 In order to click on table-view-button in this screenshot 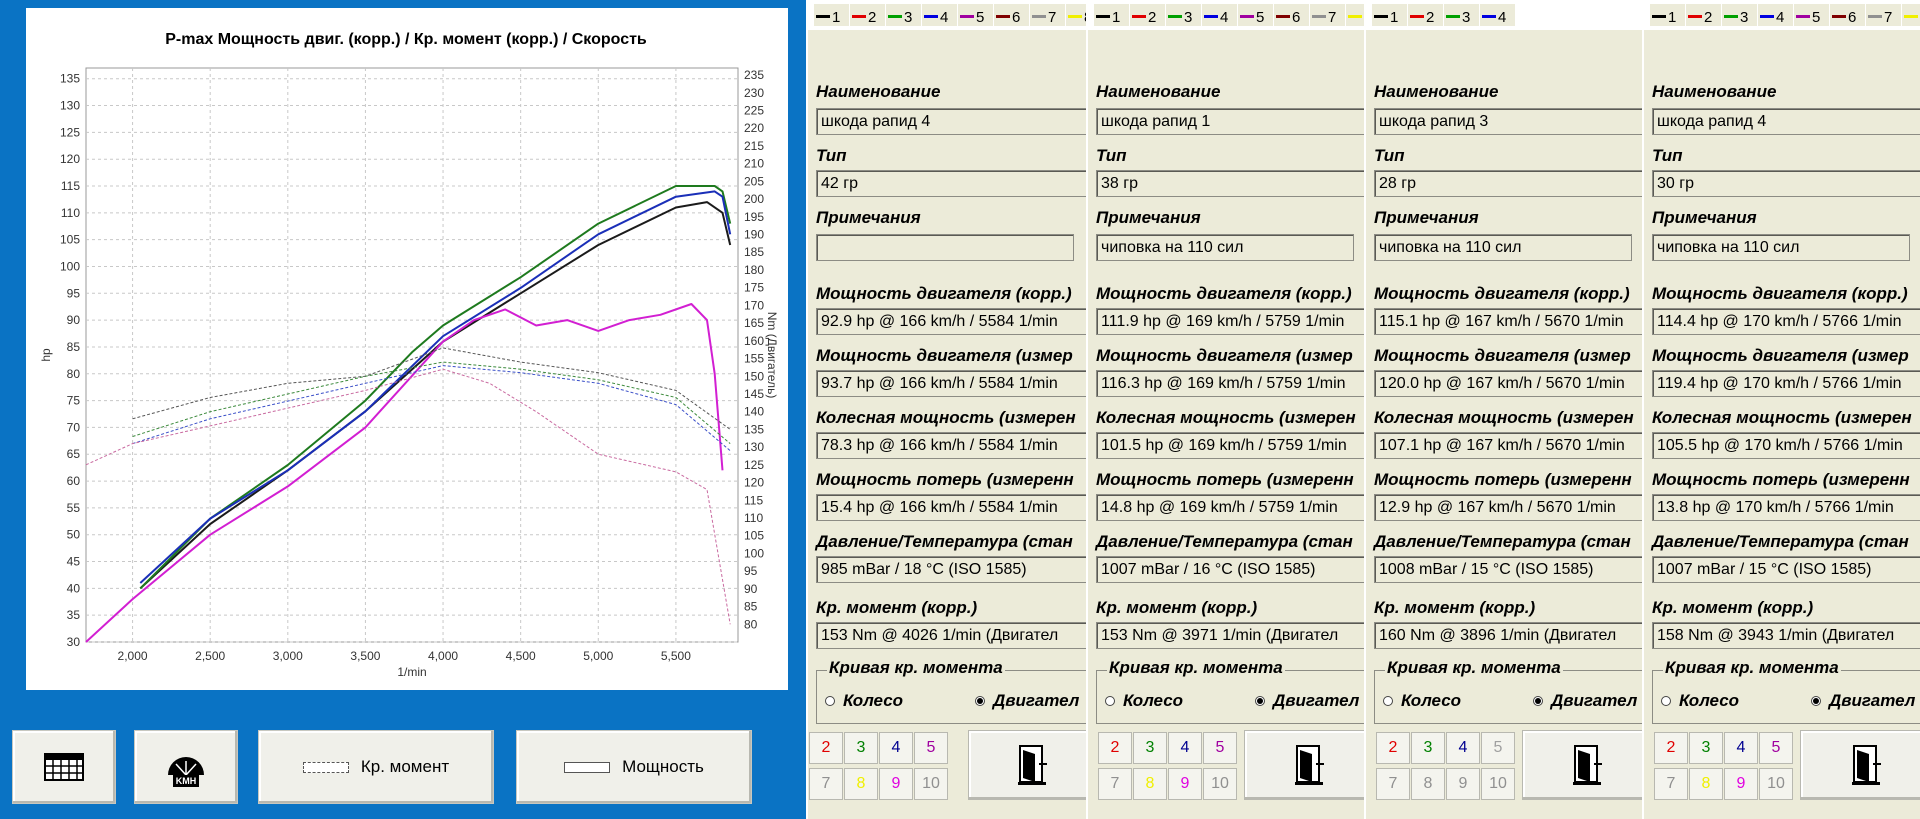, I will do `click(64, 767)`.